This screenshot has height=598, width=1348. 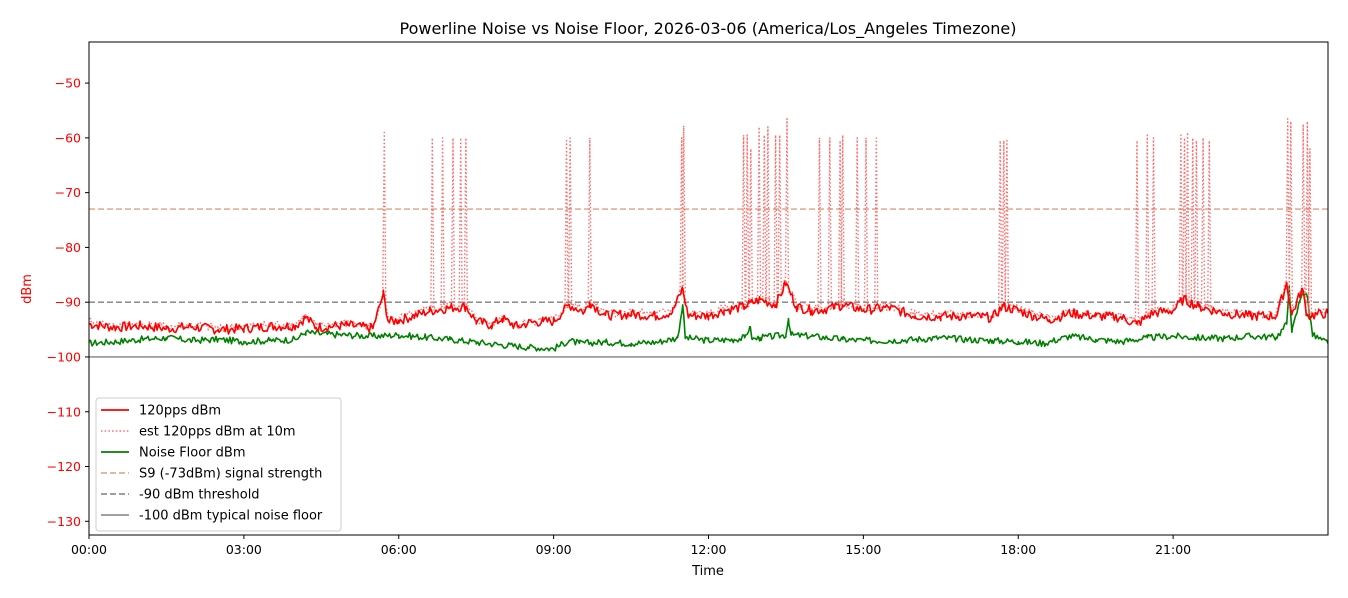 I want to click on x-tick-label: 15:00, so click(x=863, y=549).